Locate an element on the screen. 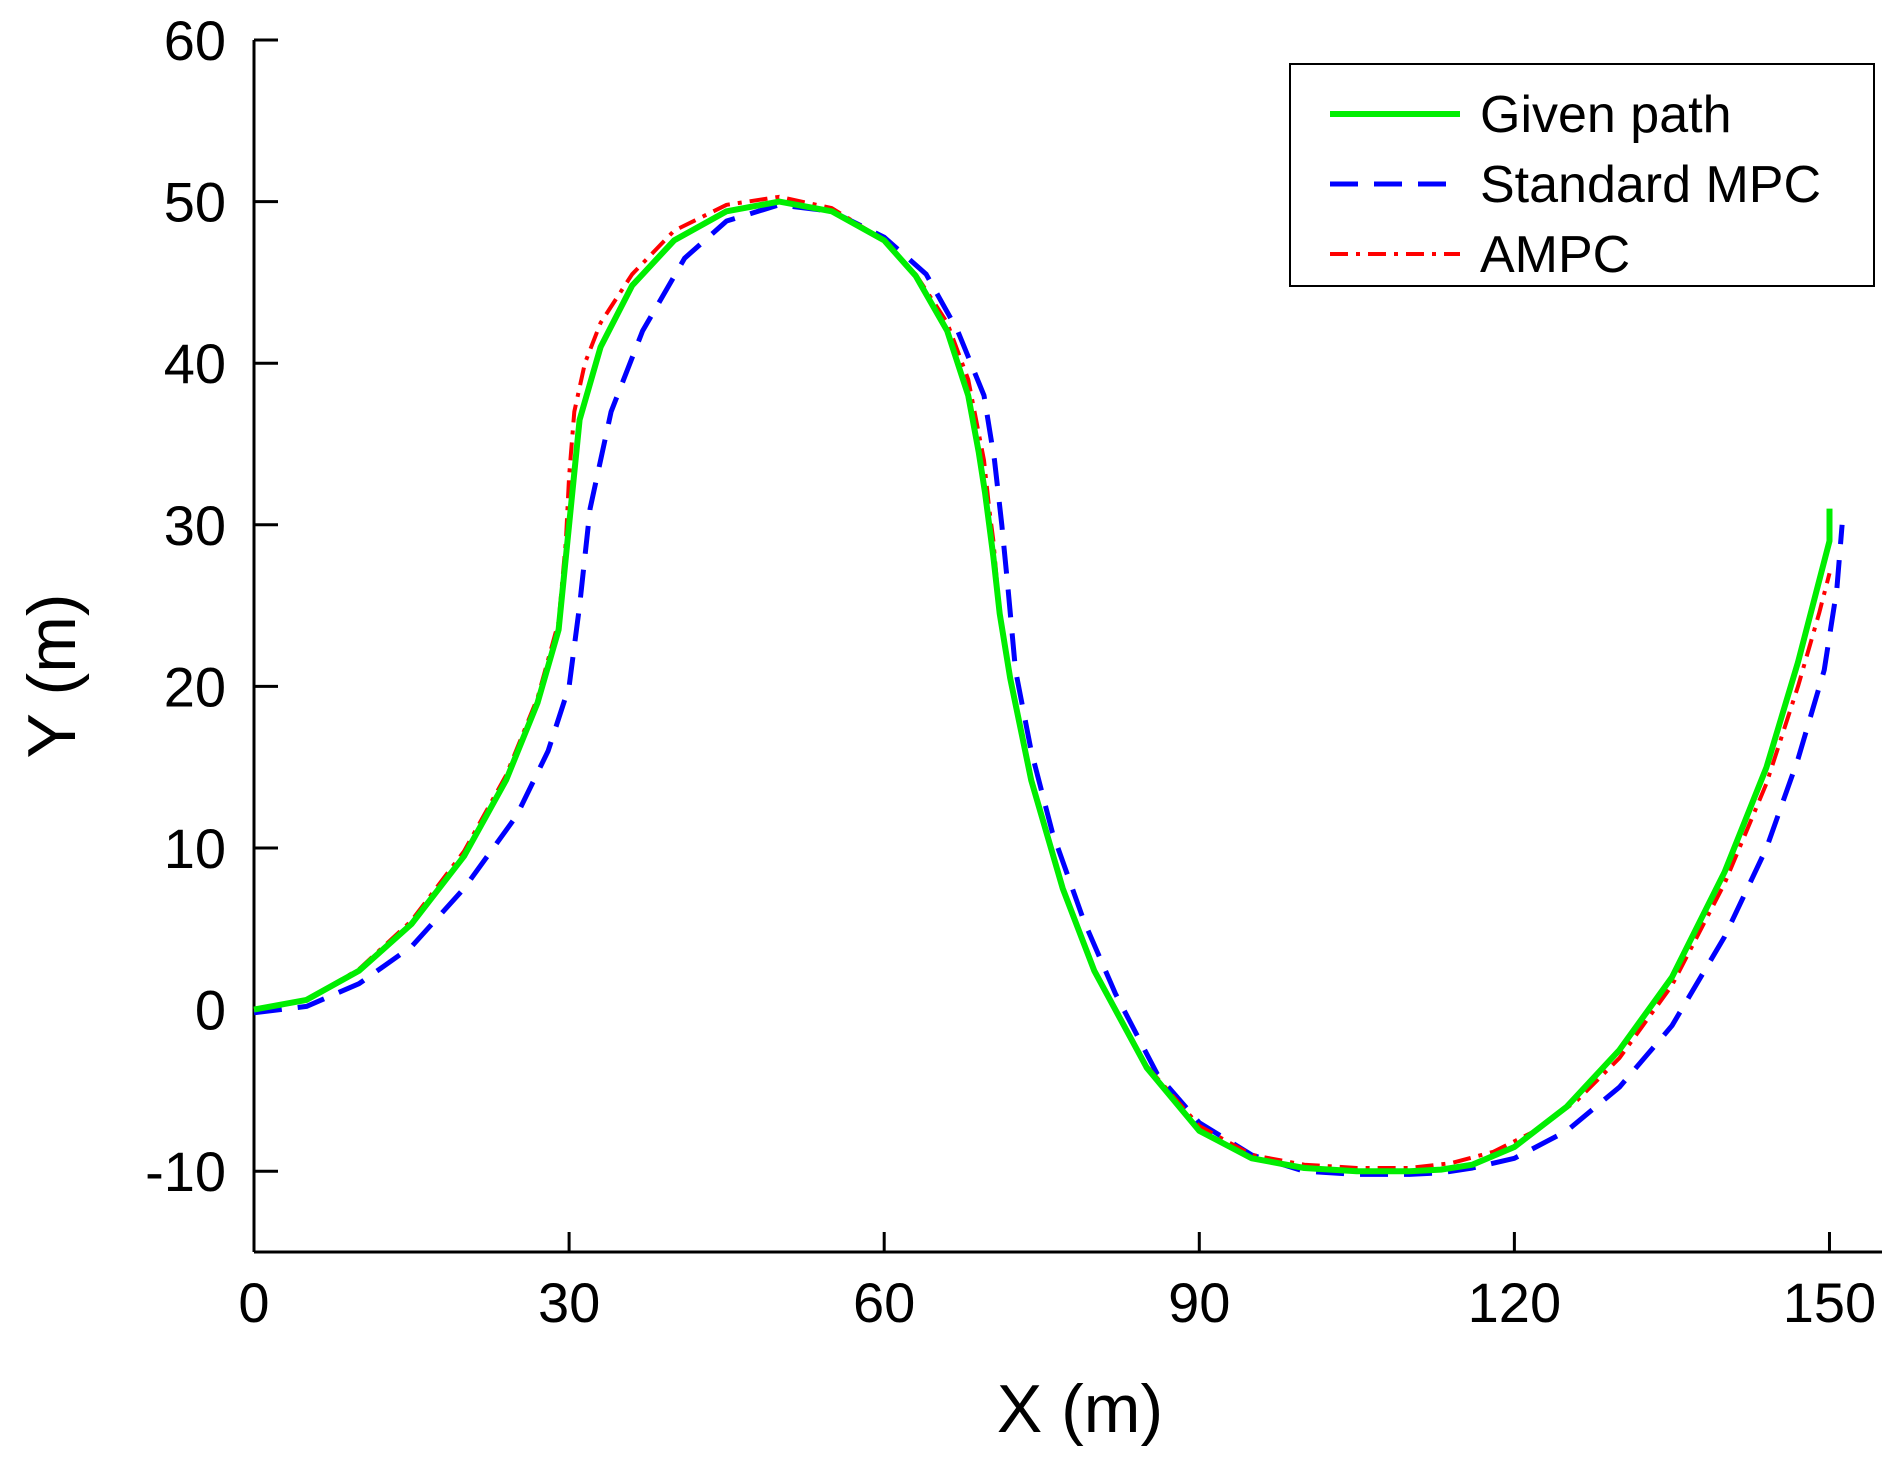  x-tick-label: 120 is located at coordinates (1514, 1302).